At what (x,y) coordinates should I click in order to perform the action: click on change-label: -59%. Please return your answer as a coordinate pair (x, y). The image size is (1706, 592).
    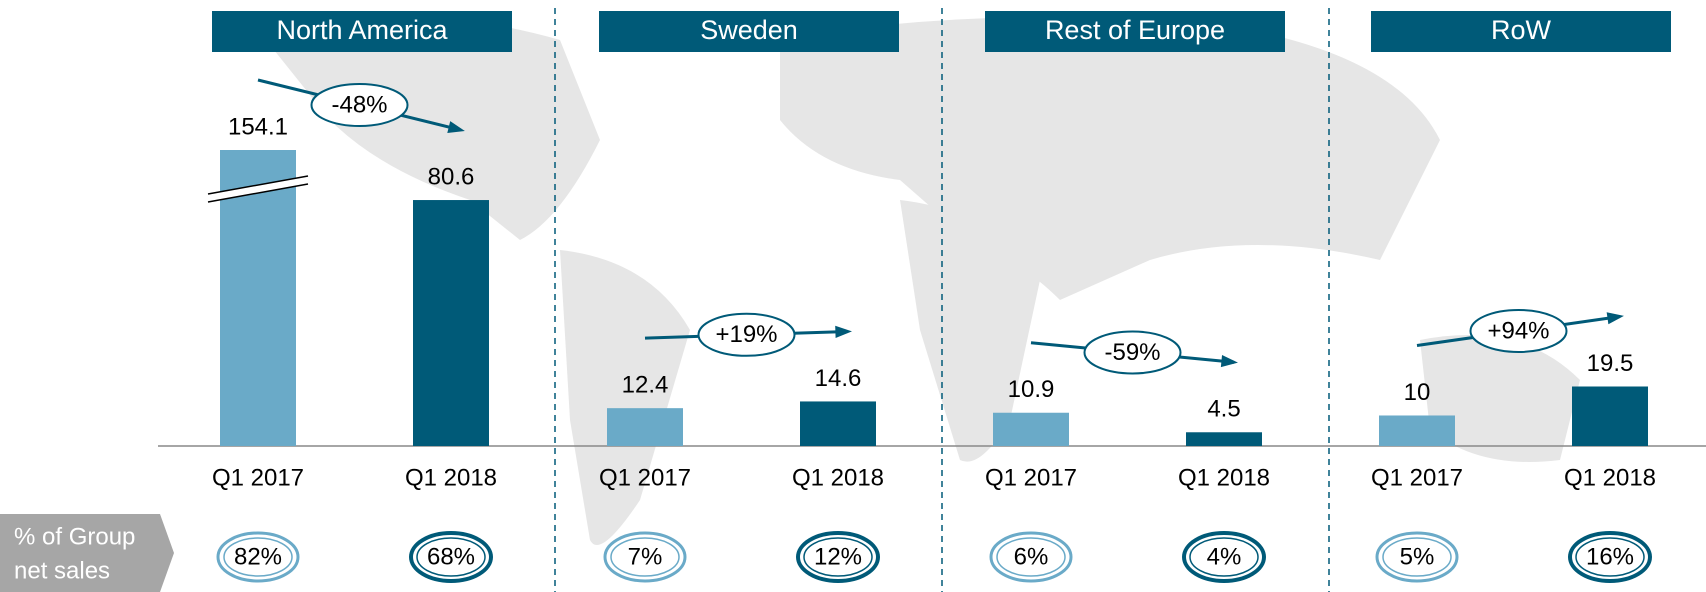
    Looking at the image, I should click on (1132, 352).